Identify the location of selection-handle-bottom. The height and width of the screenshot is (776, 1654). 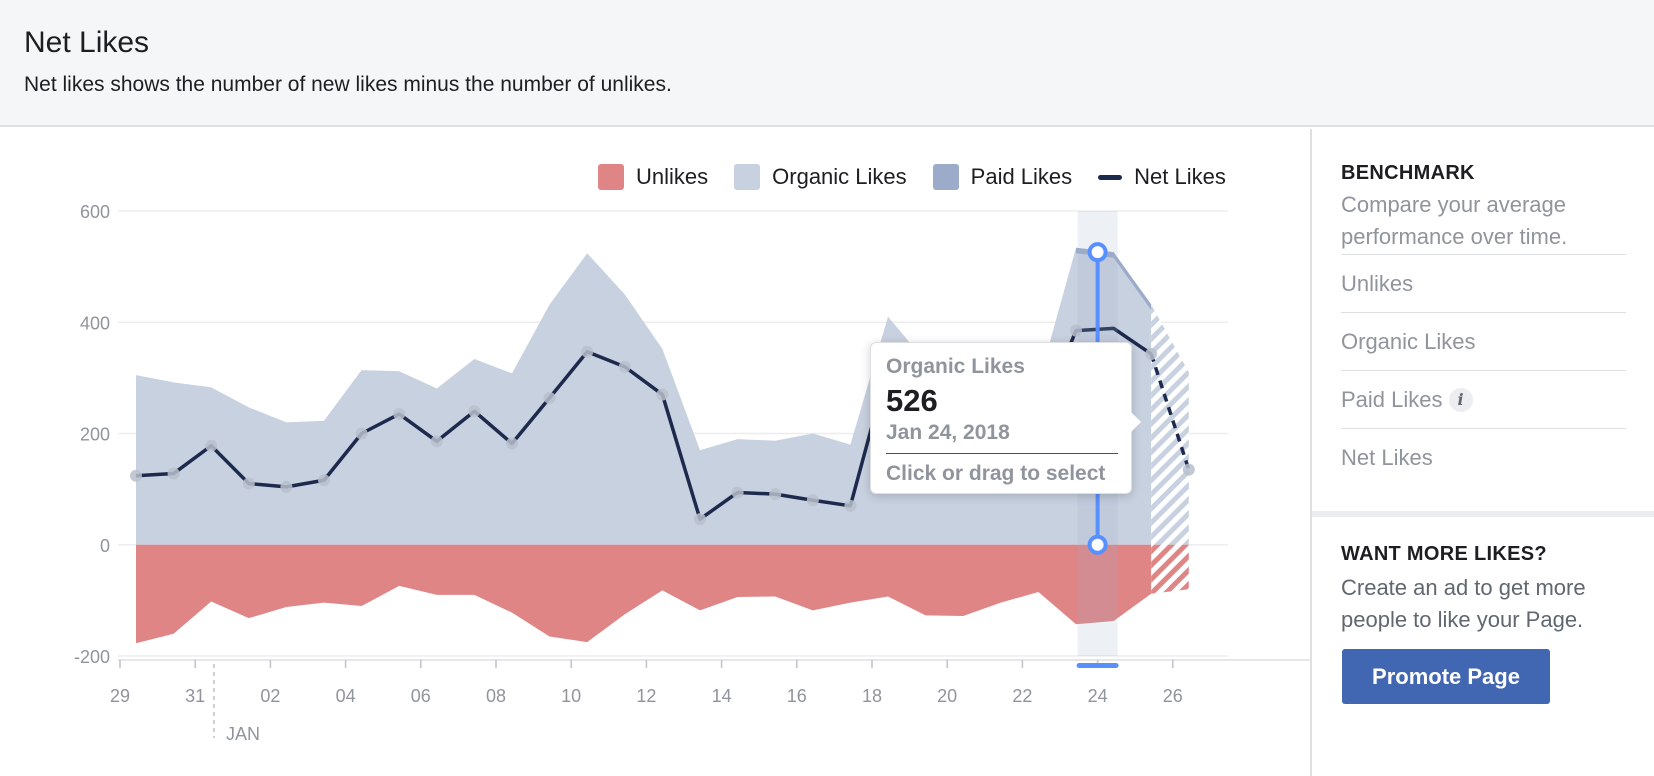
(1097, 544).